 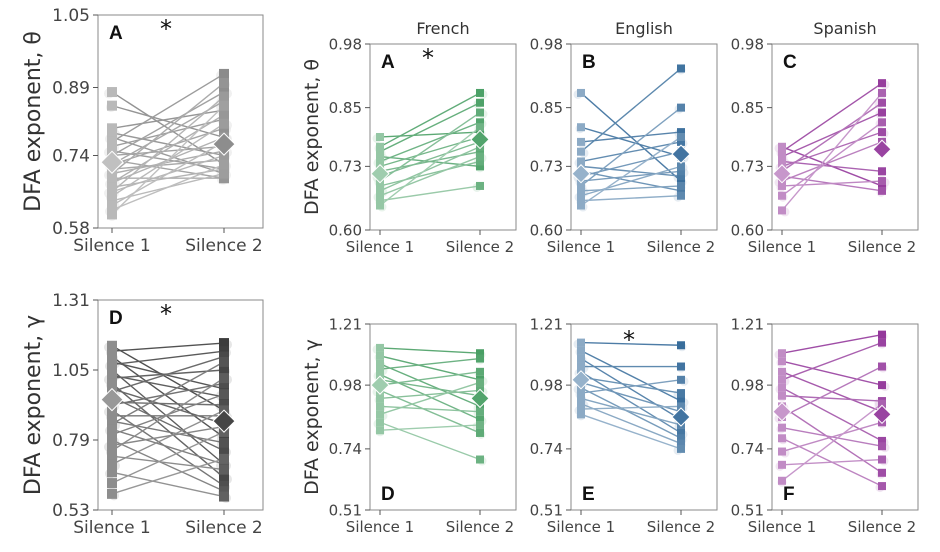 What do you see at coordinates (33, 405) in the screenshot?
I see `y-axis-title: DFA exponent, γ` at bounding box center [33, 405].